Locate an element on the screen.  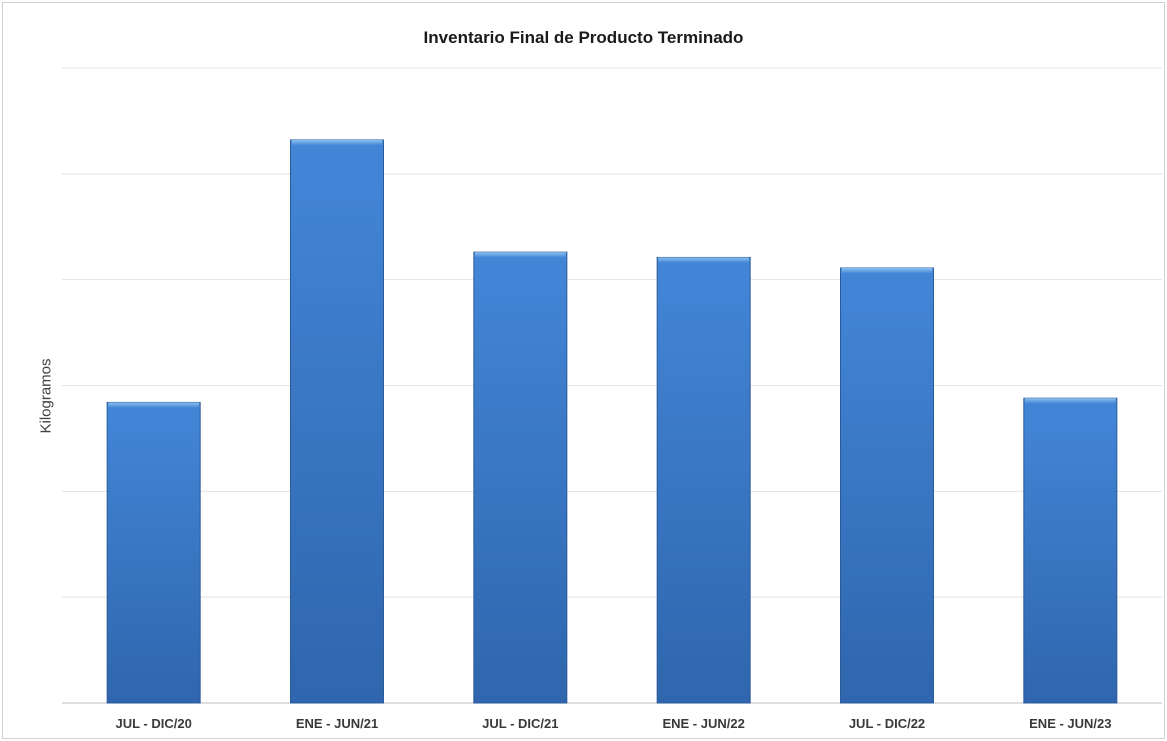
x-tick-label: ENE - JUN/21 is located at coordinates (337, 723).